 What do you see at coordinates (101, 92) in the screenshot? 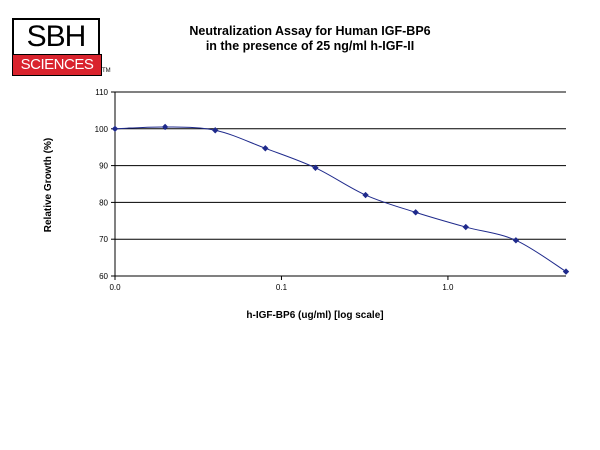
I see `y-tick-label: 110` at bounding box center [101, 92].